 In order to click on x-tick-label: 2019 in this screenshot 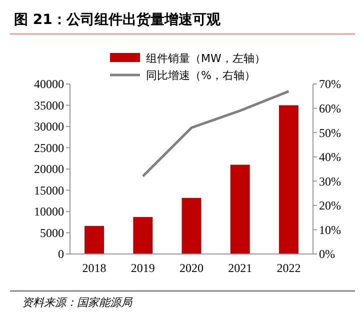, I will do `click(142, 268)`.